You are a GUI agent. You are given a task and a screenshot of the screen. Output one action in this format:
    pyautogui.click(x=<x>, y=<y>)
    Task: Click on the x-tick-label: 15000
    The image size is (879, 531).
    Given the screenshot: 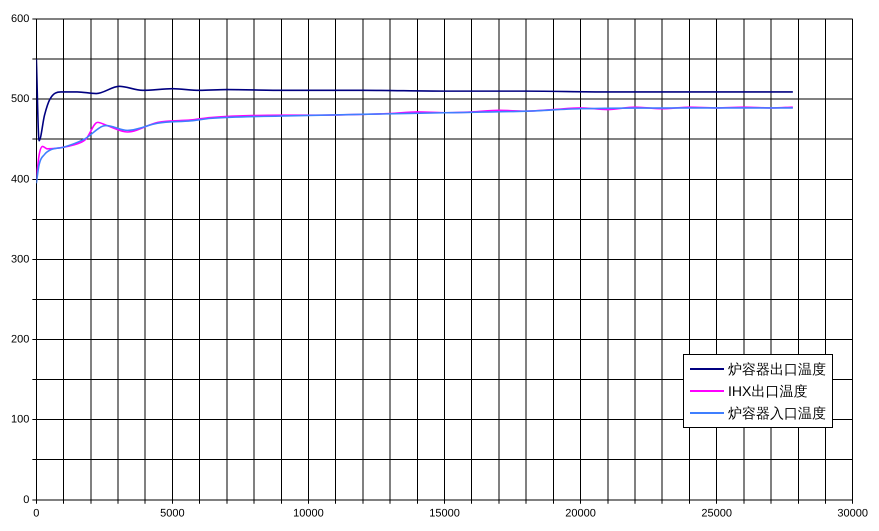 What is the action you would take?
    pyautogui.click(x=444, y=513)
    